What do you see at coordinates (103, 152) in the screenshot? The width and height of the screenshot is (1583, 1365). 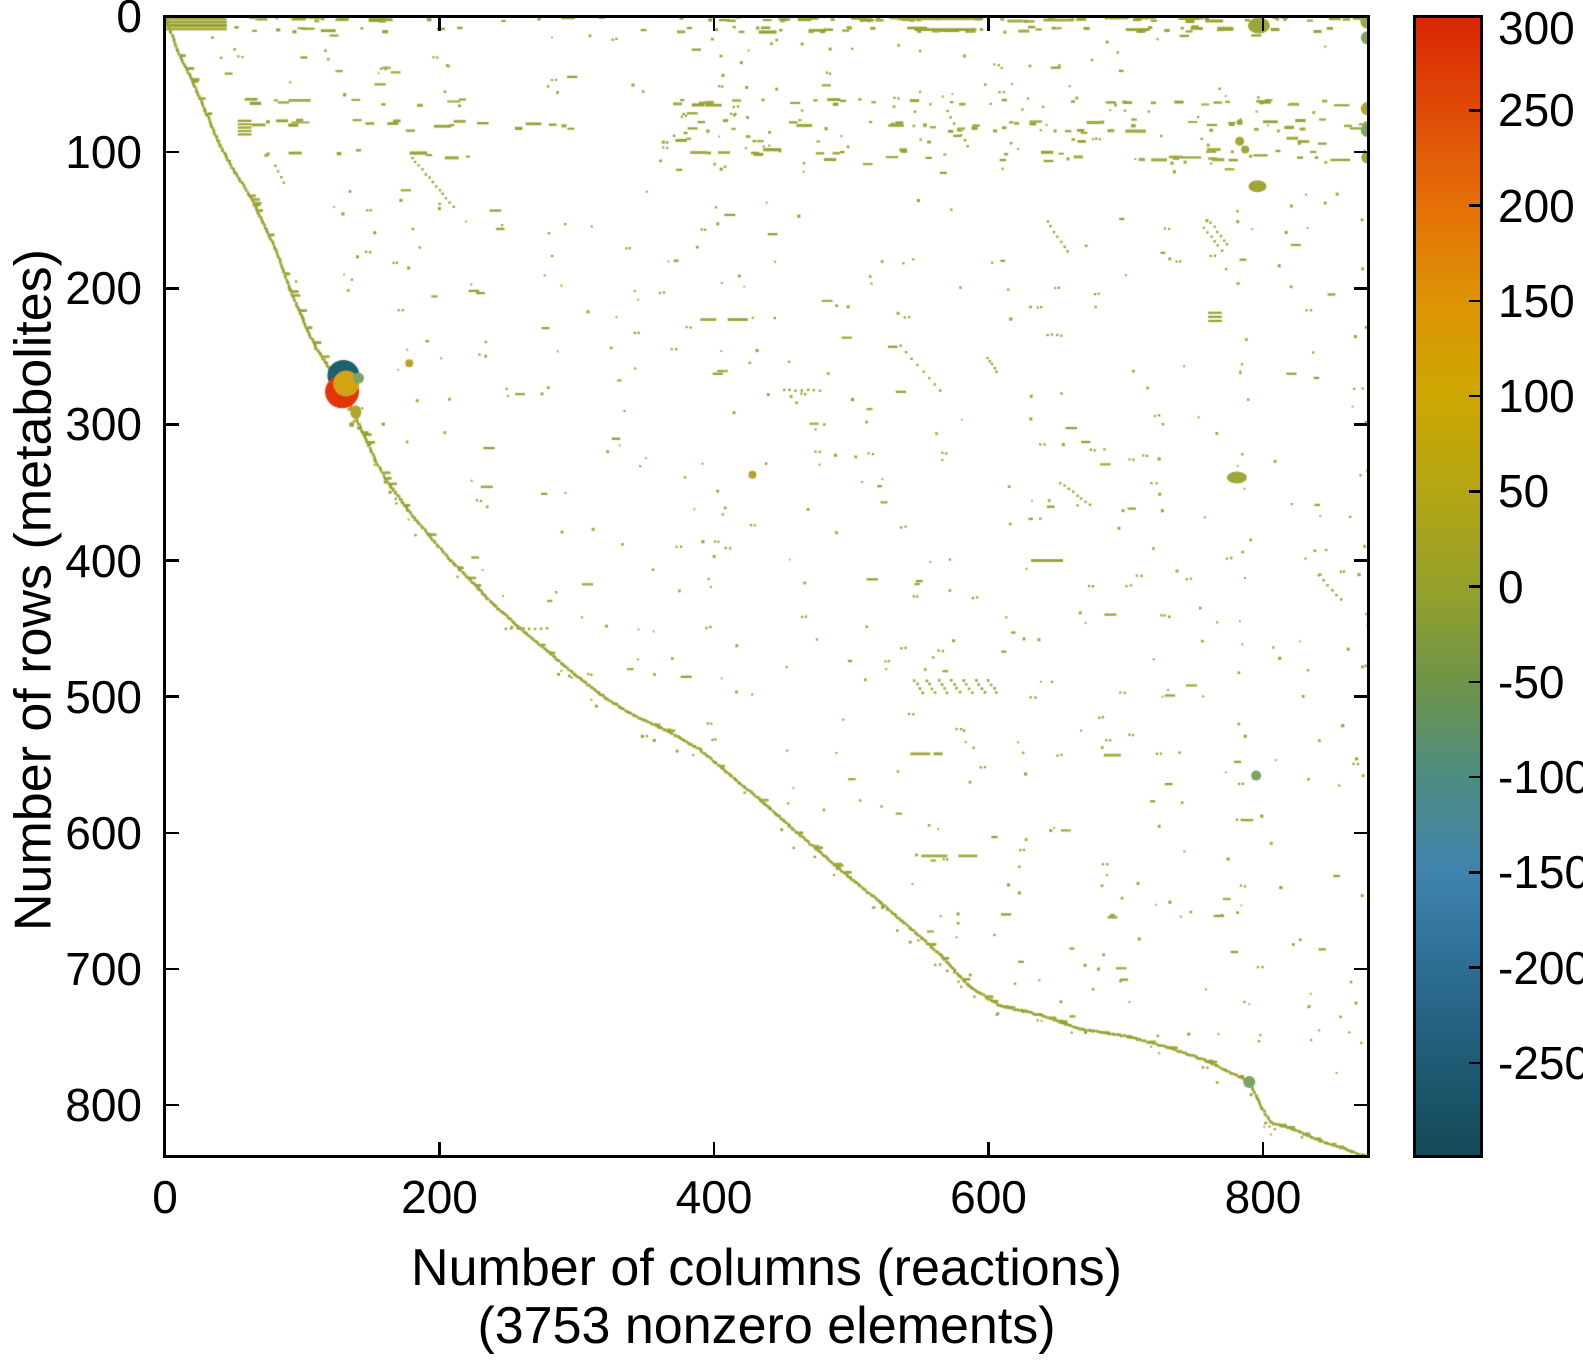 I see `y-tick-label: 100` at bounding box center [103, 152].